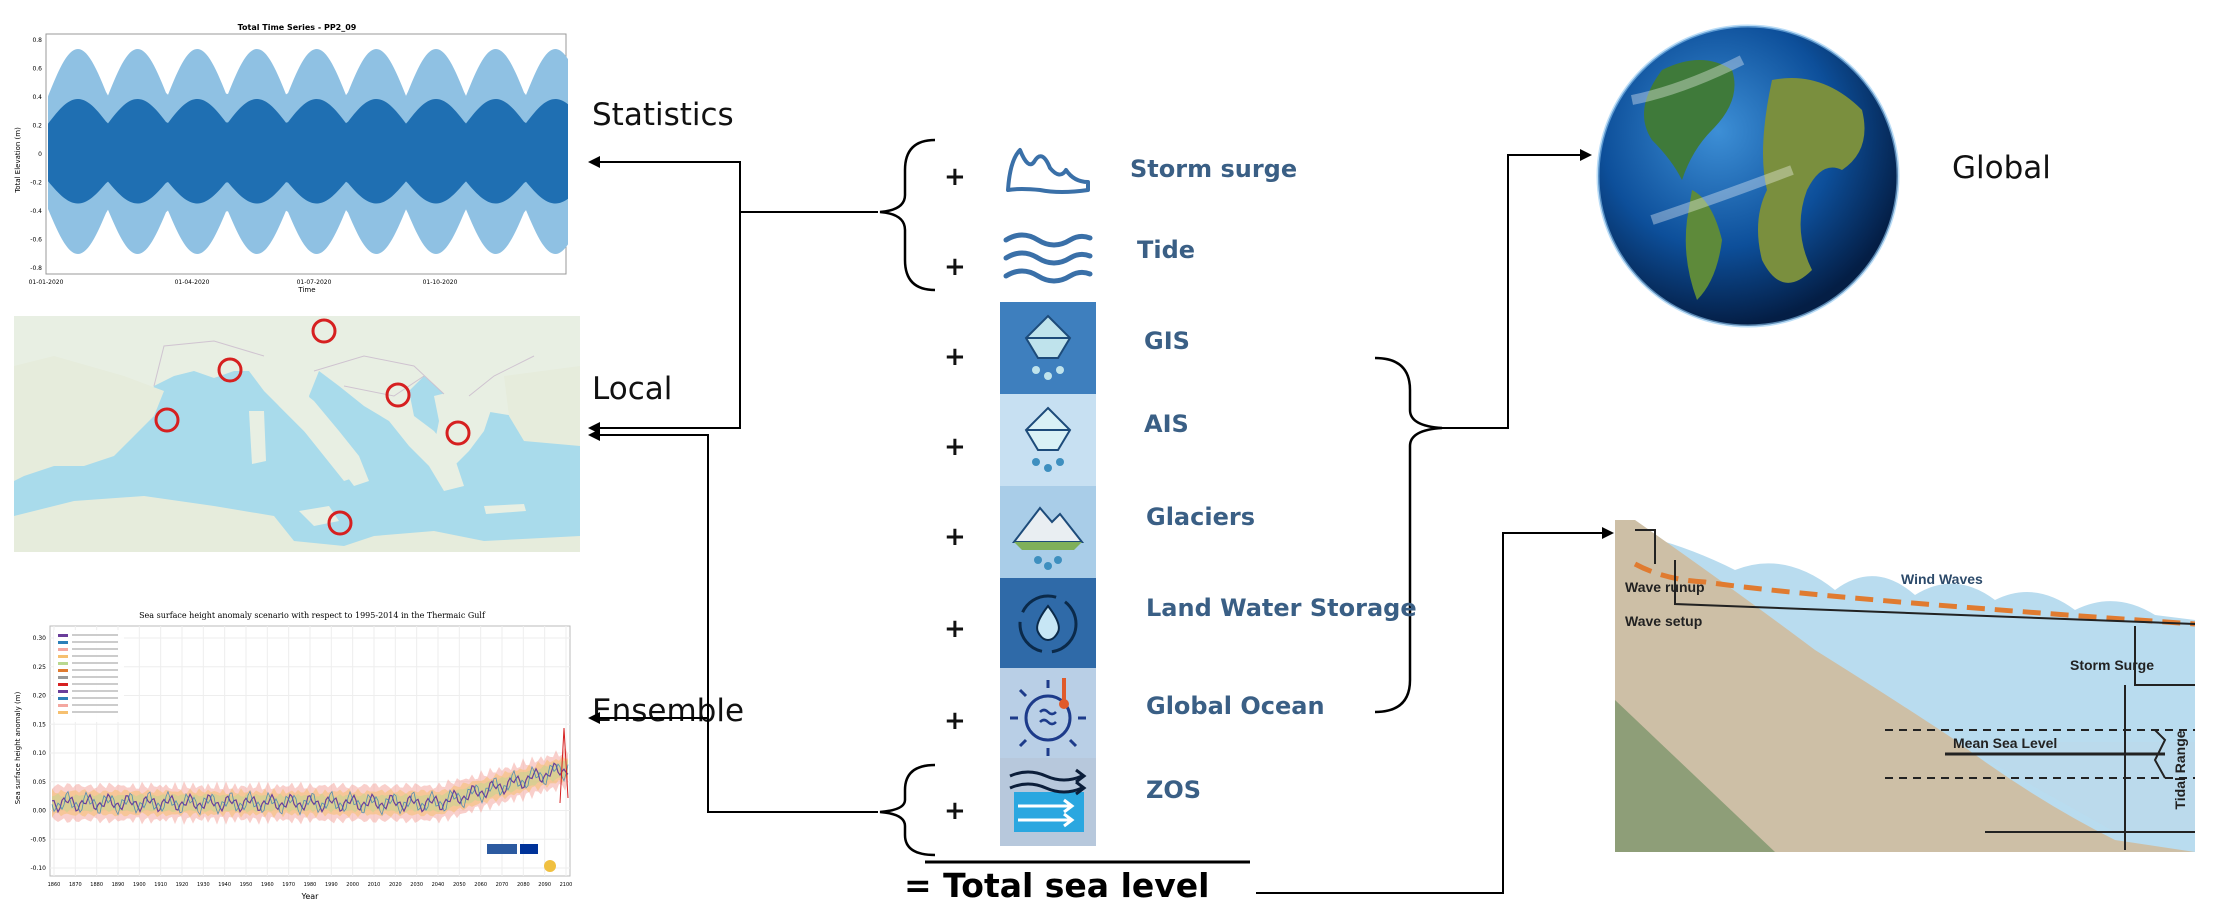  I want to click on ensemble-legend, so click(89, 676).